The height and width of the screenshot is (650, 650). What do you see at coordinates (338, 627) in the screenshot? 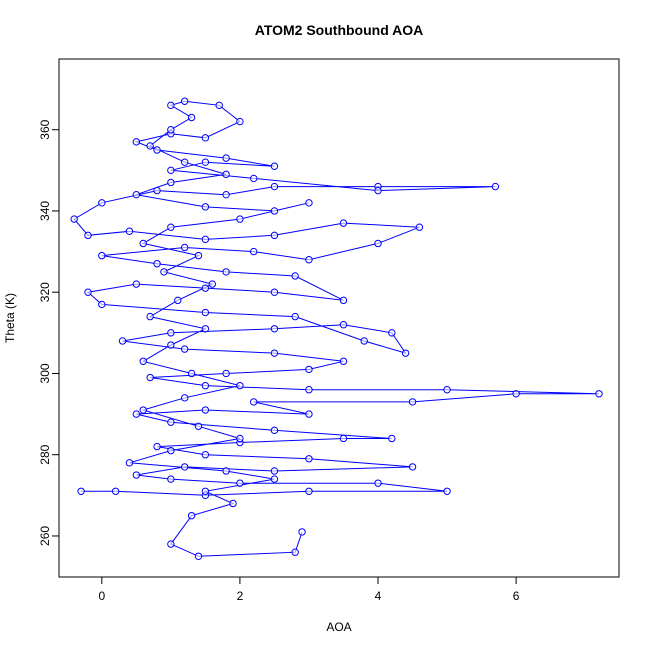
I see `x-axis-label: AOA` at bounding box center [338, 627].